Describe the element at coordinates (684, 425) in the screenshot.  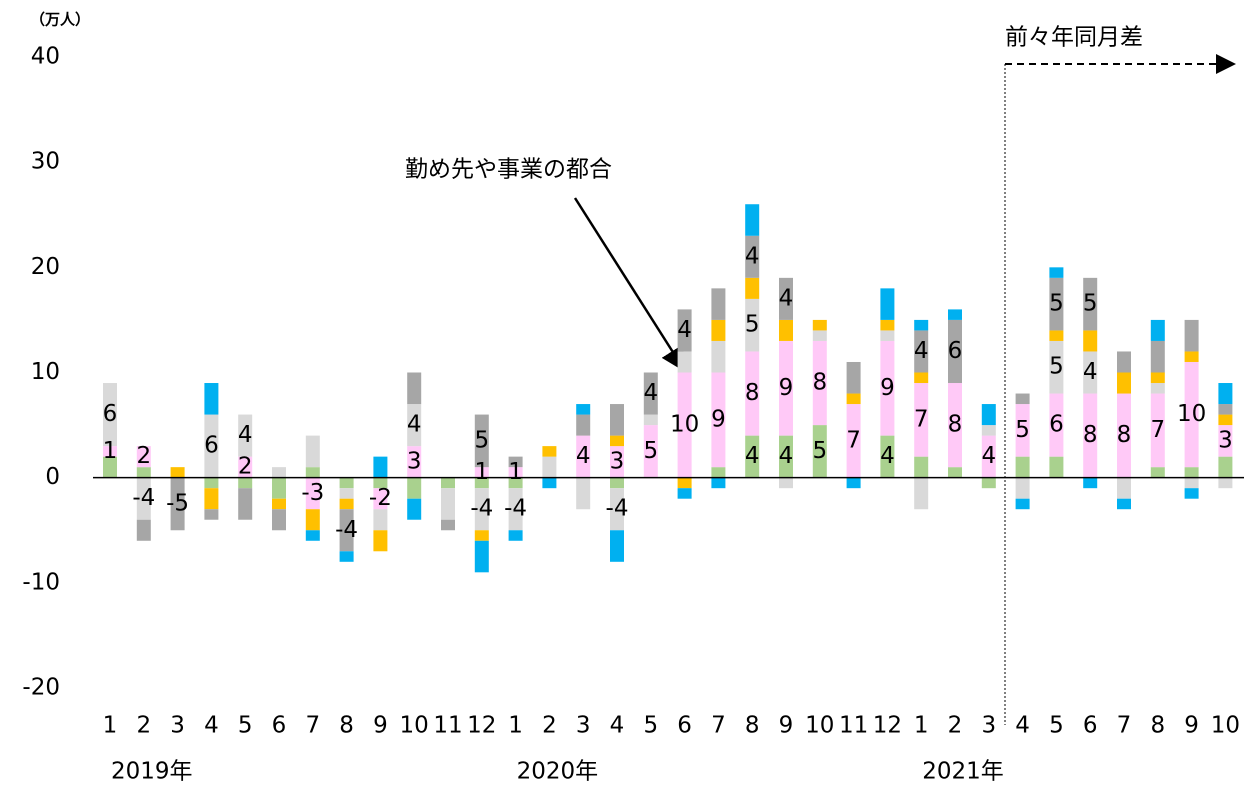
I see `data-label: 10` at that location.